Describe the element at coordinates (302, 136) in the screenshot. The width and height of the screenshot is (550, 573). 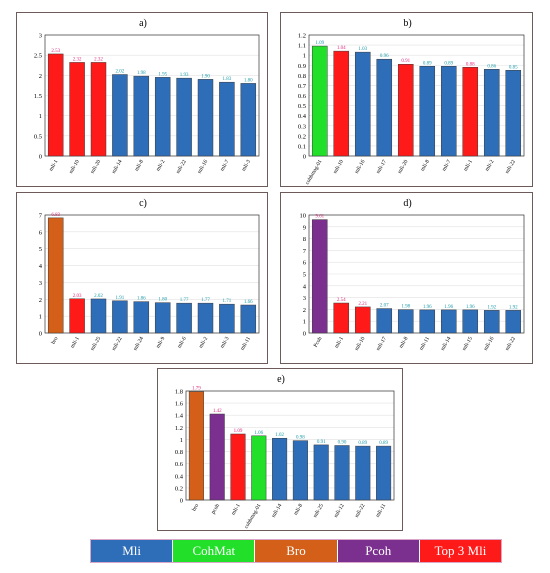
I see `chart-b-ytick-label-2: 0.2` at that location.